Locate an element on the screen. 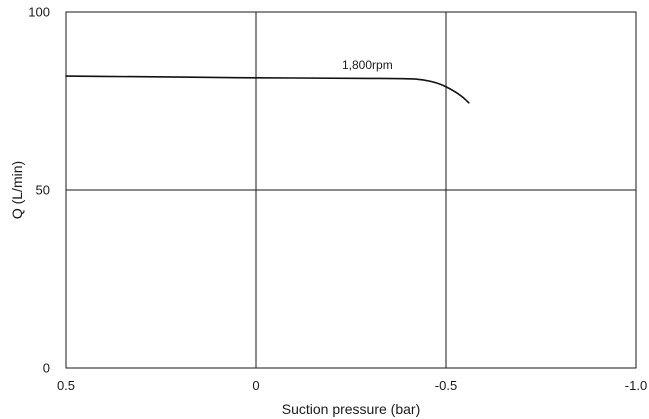 This screenshot has width=649, height=419. y-axis-label: Q (L/min) is located at coordinates (17, 190).